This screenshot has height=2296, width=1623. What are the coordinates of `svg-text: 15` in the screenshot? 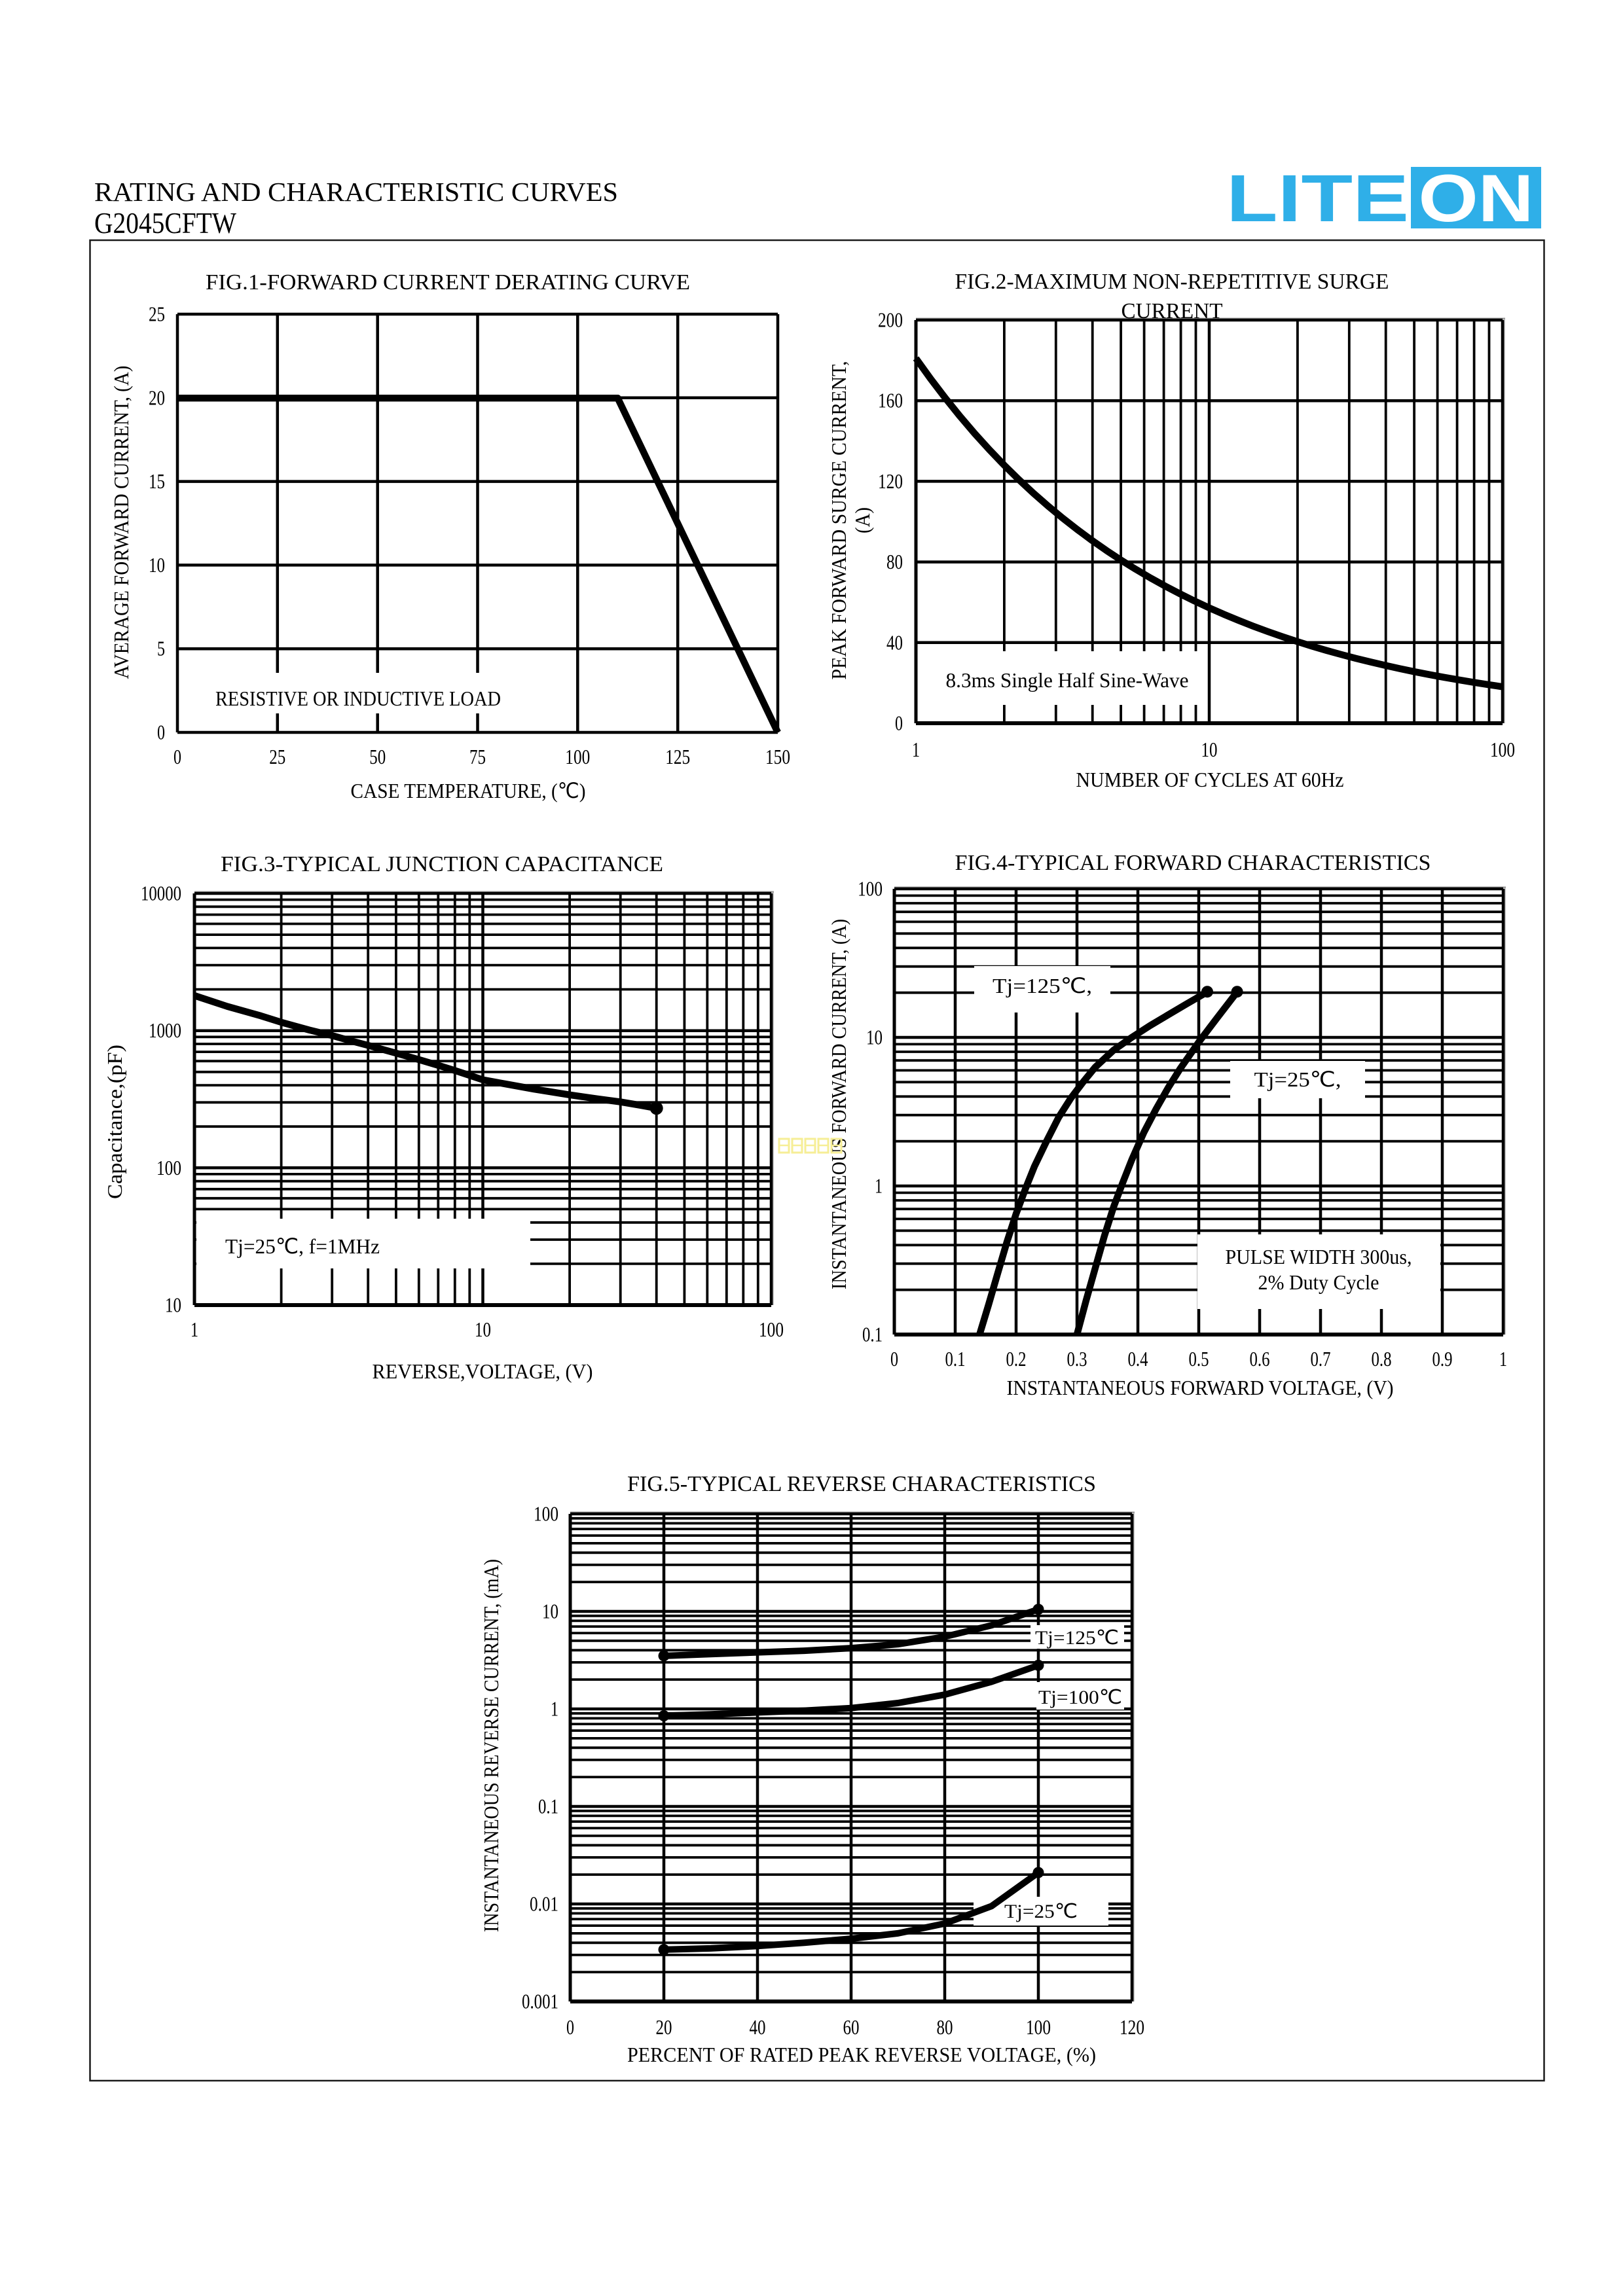 It's located at (157, 481).